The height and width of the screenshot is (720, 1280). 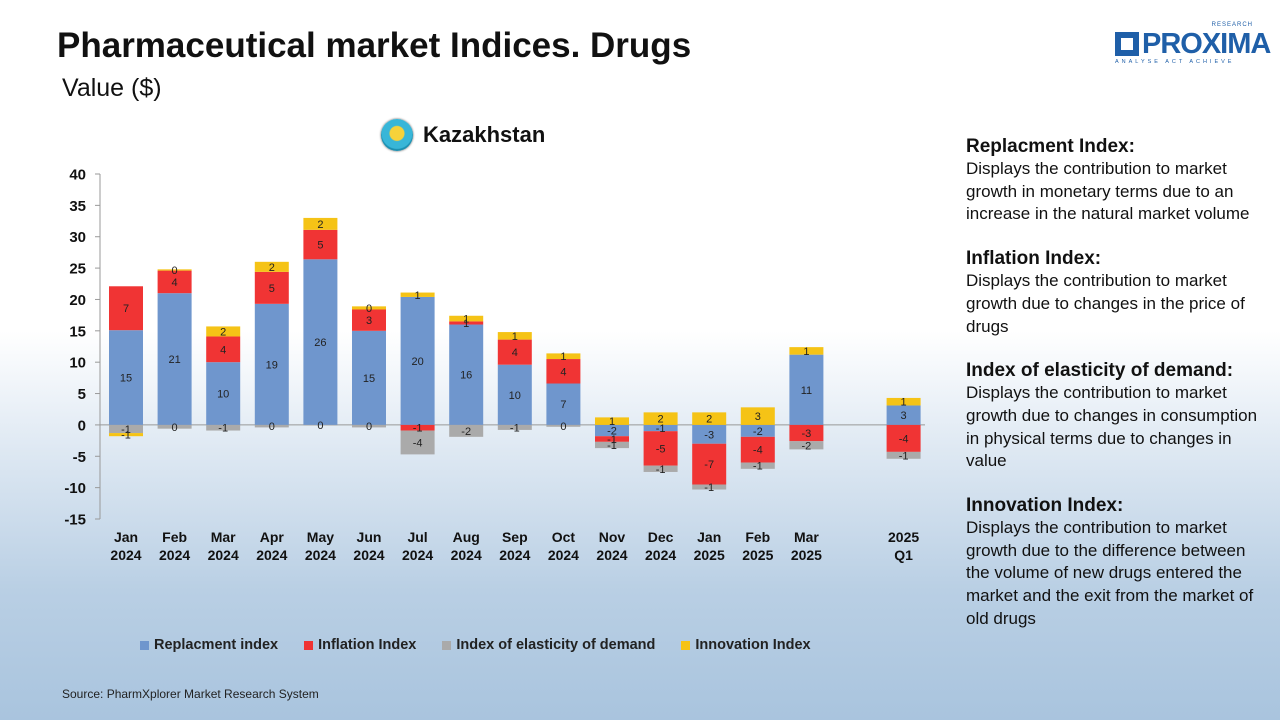 I want to click on y-tick-label: -5, so click(x=79, y=457).